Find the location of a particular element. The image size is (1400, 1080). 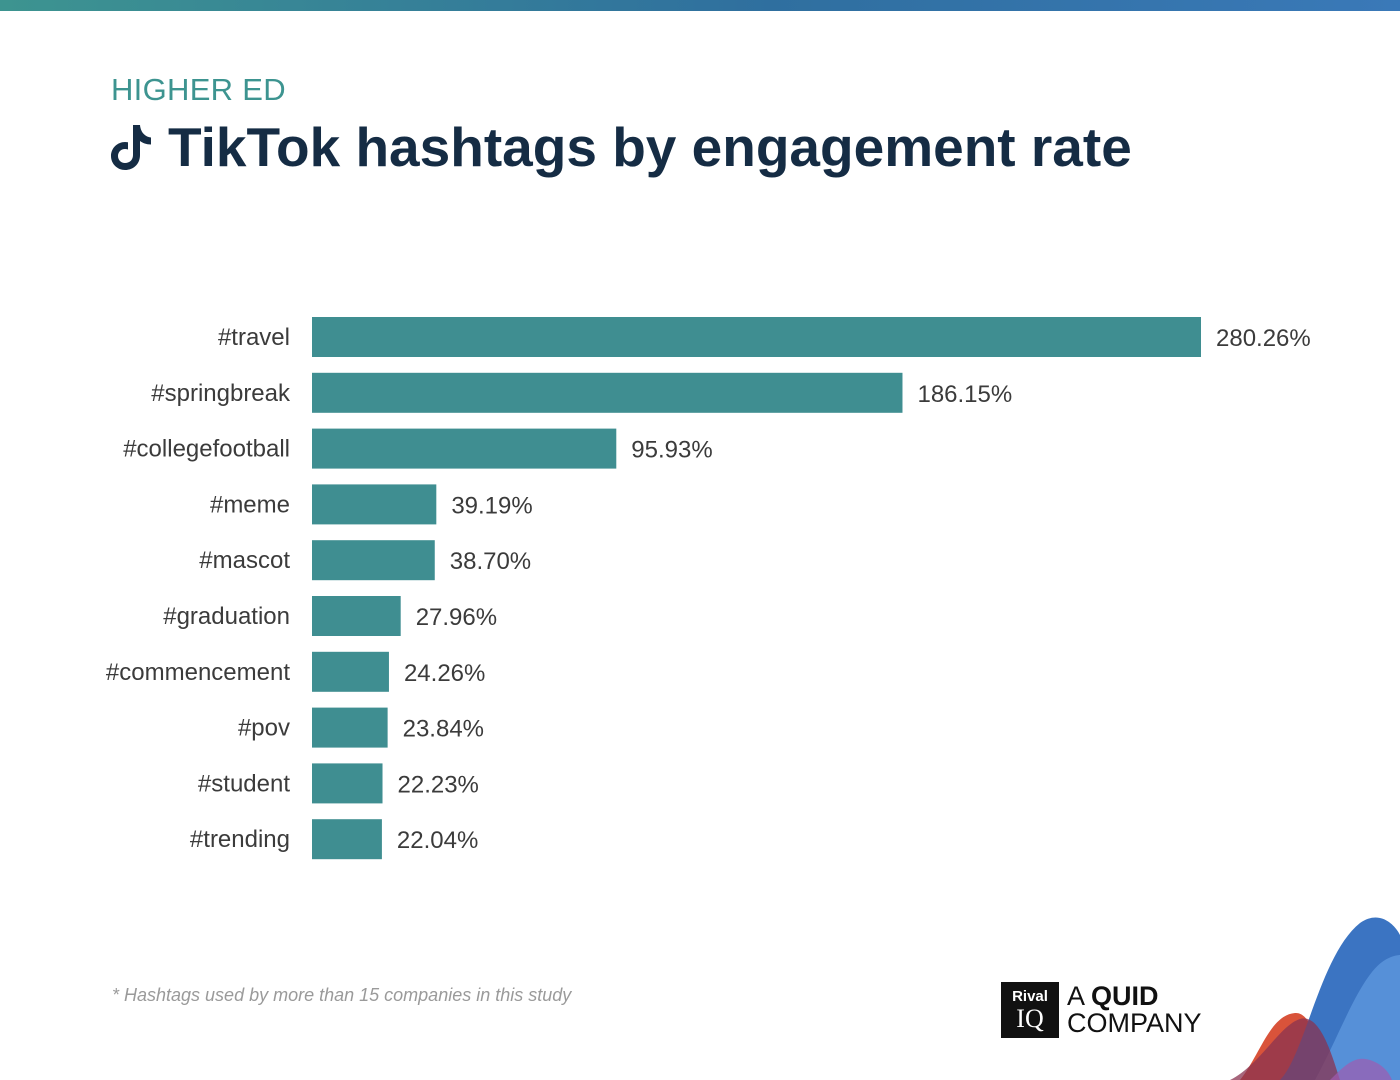

quid-bold: QUID is located at coordinates (1125, 996).